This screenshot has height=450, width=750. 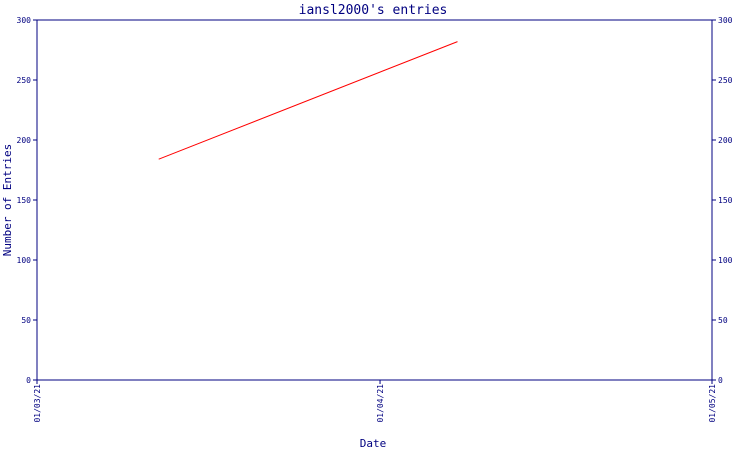 What do you see at coordinates (725, 140) in the screenshot?
I see `y-tick-label-right: 200` at bounding box center [725, 140].